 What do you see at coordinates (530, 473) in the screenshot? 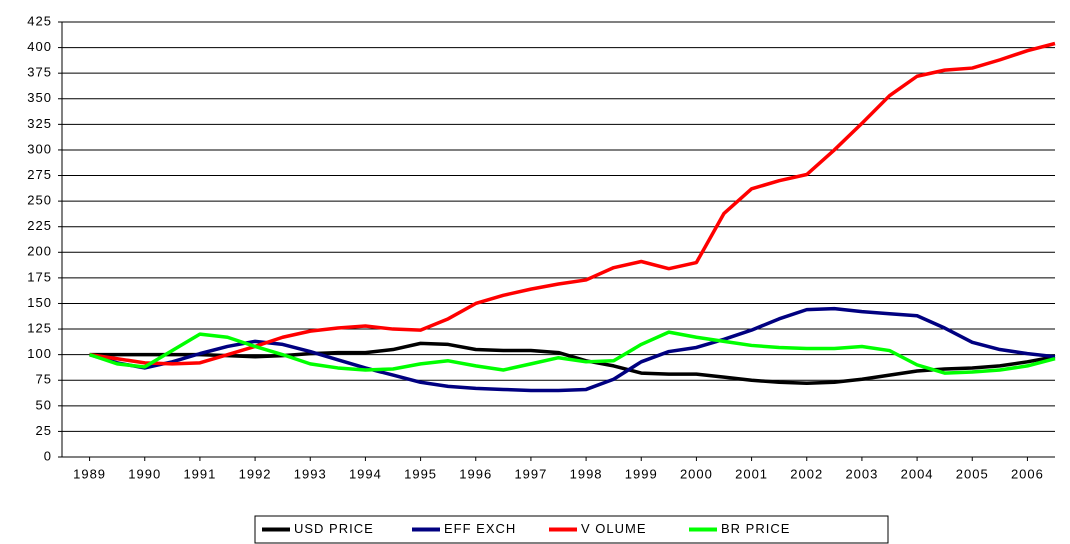
I see `x-tick-label: 1997` at bounding box center [530, 473].